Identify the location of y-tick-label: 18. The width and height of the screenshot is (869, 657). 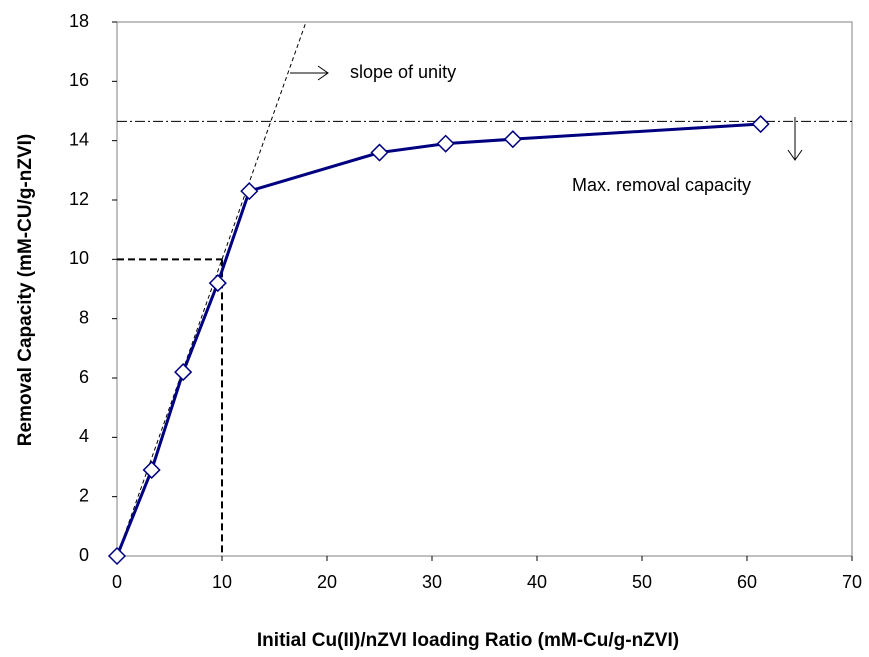
(79, 21).